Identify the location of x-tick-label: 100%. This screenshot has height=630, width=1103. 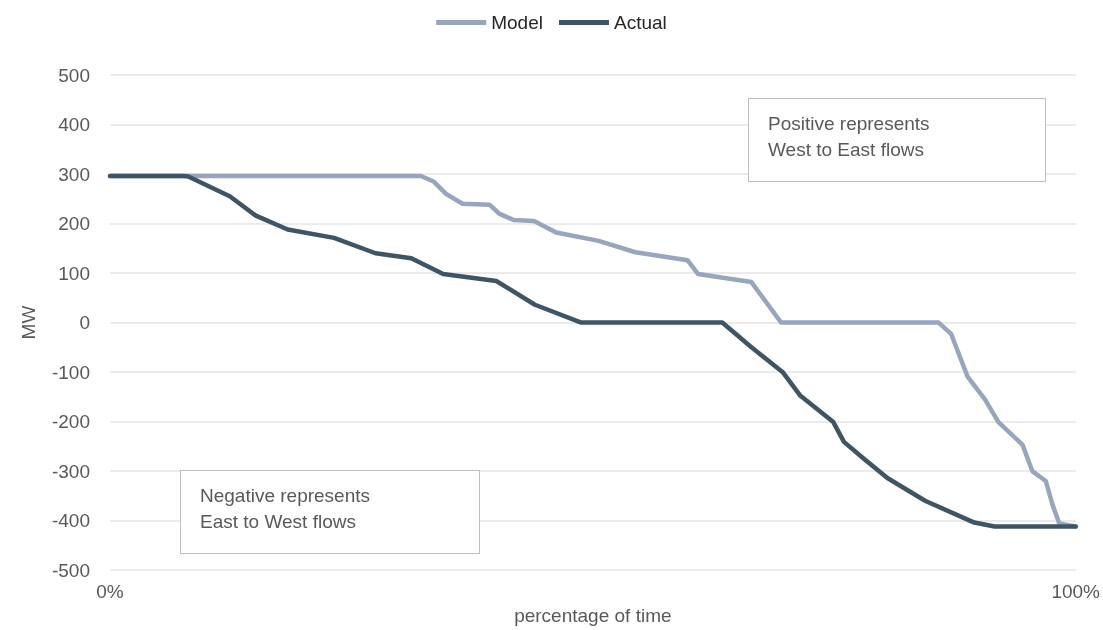
(1076, 592).